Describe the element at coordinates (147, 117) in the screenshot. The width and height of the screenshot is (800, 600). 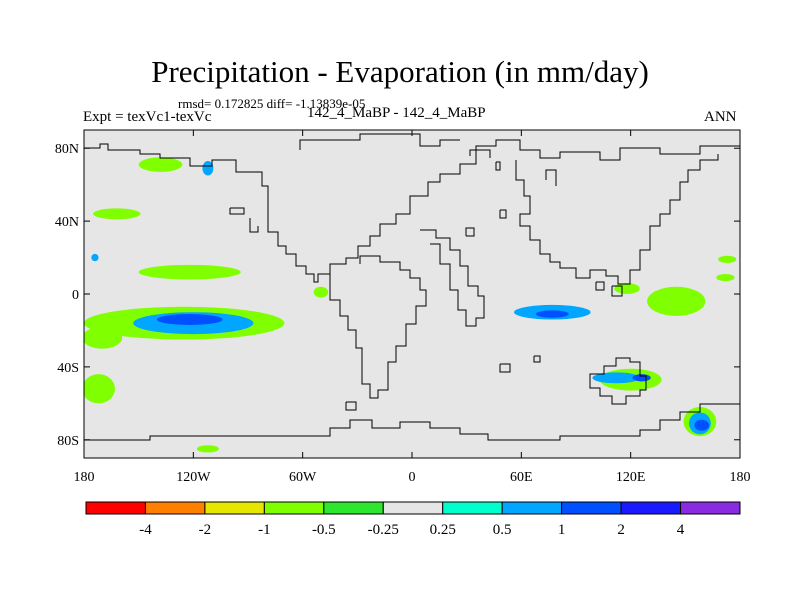
I see `experiment-label: Expt = texVc1-texVc` at that location.